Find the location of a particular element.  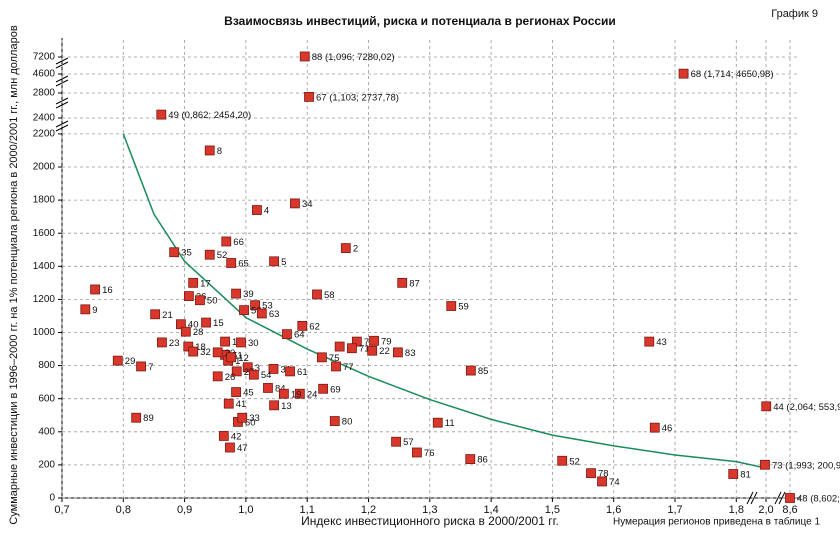

y-tick-label: 0 is located at coordinates (52, 498).